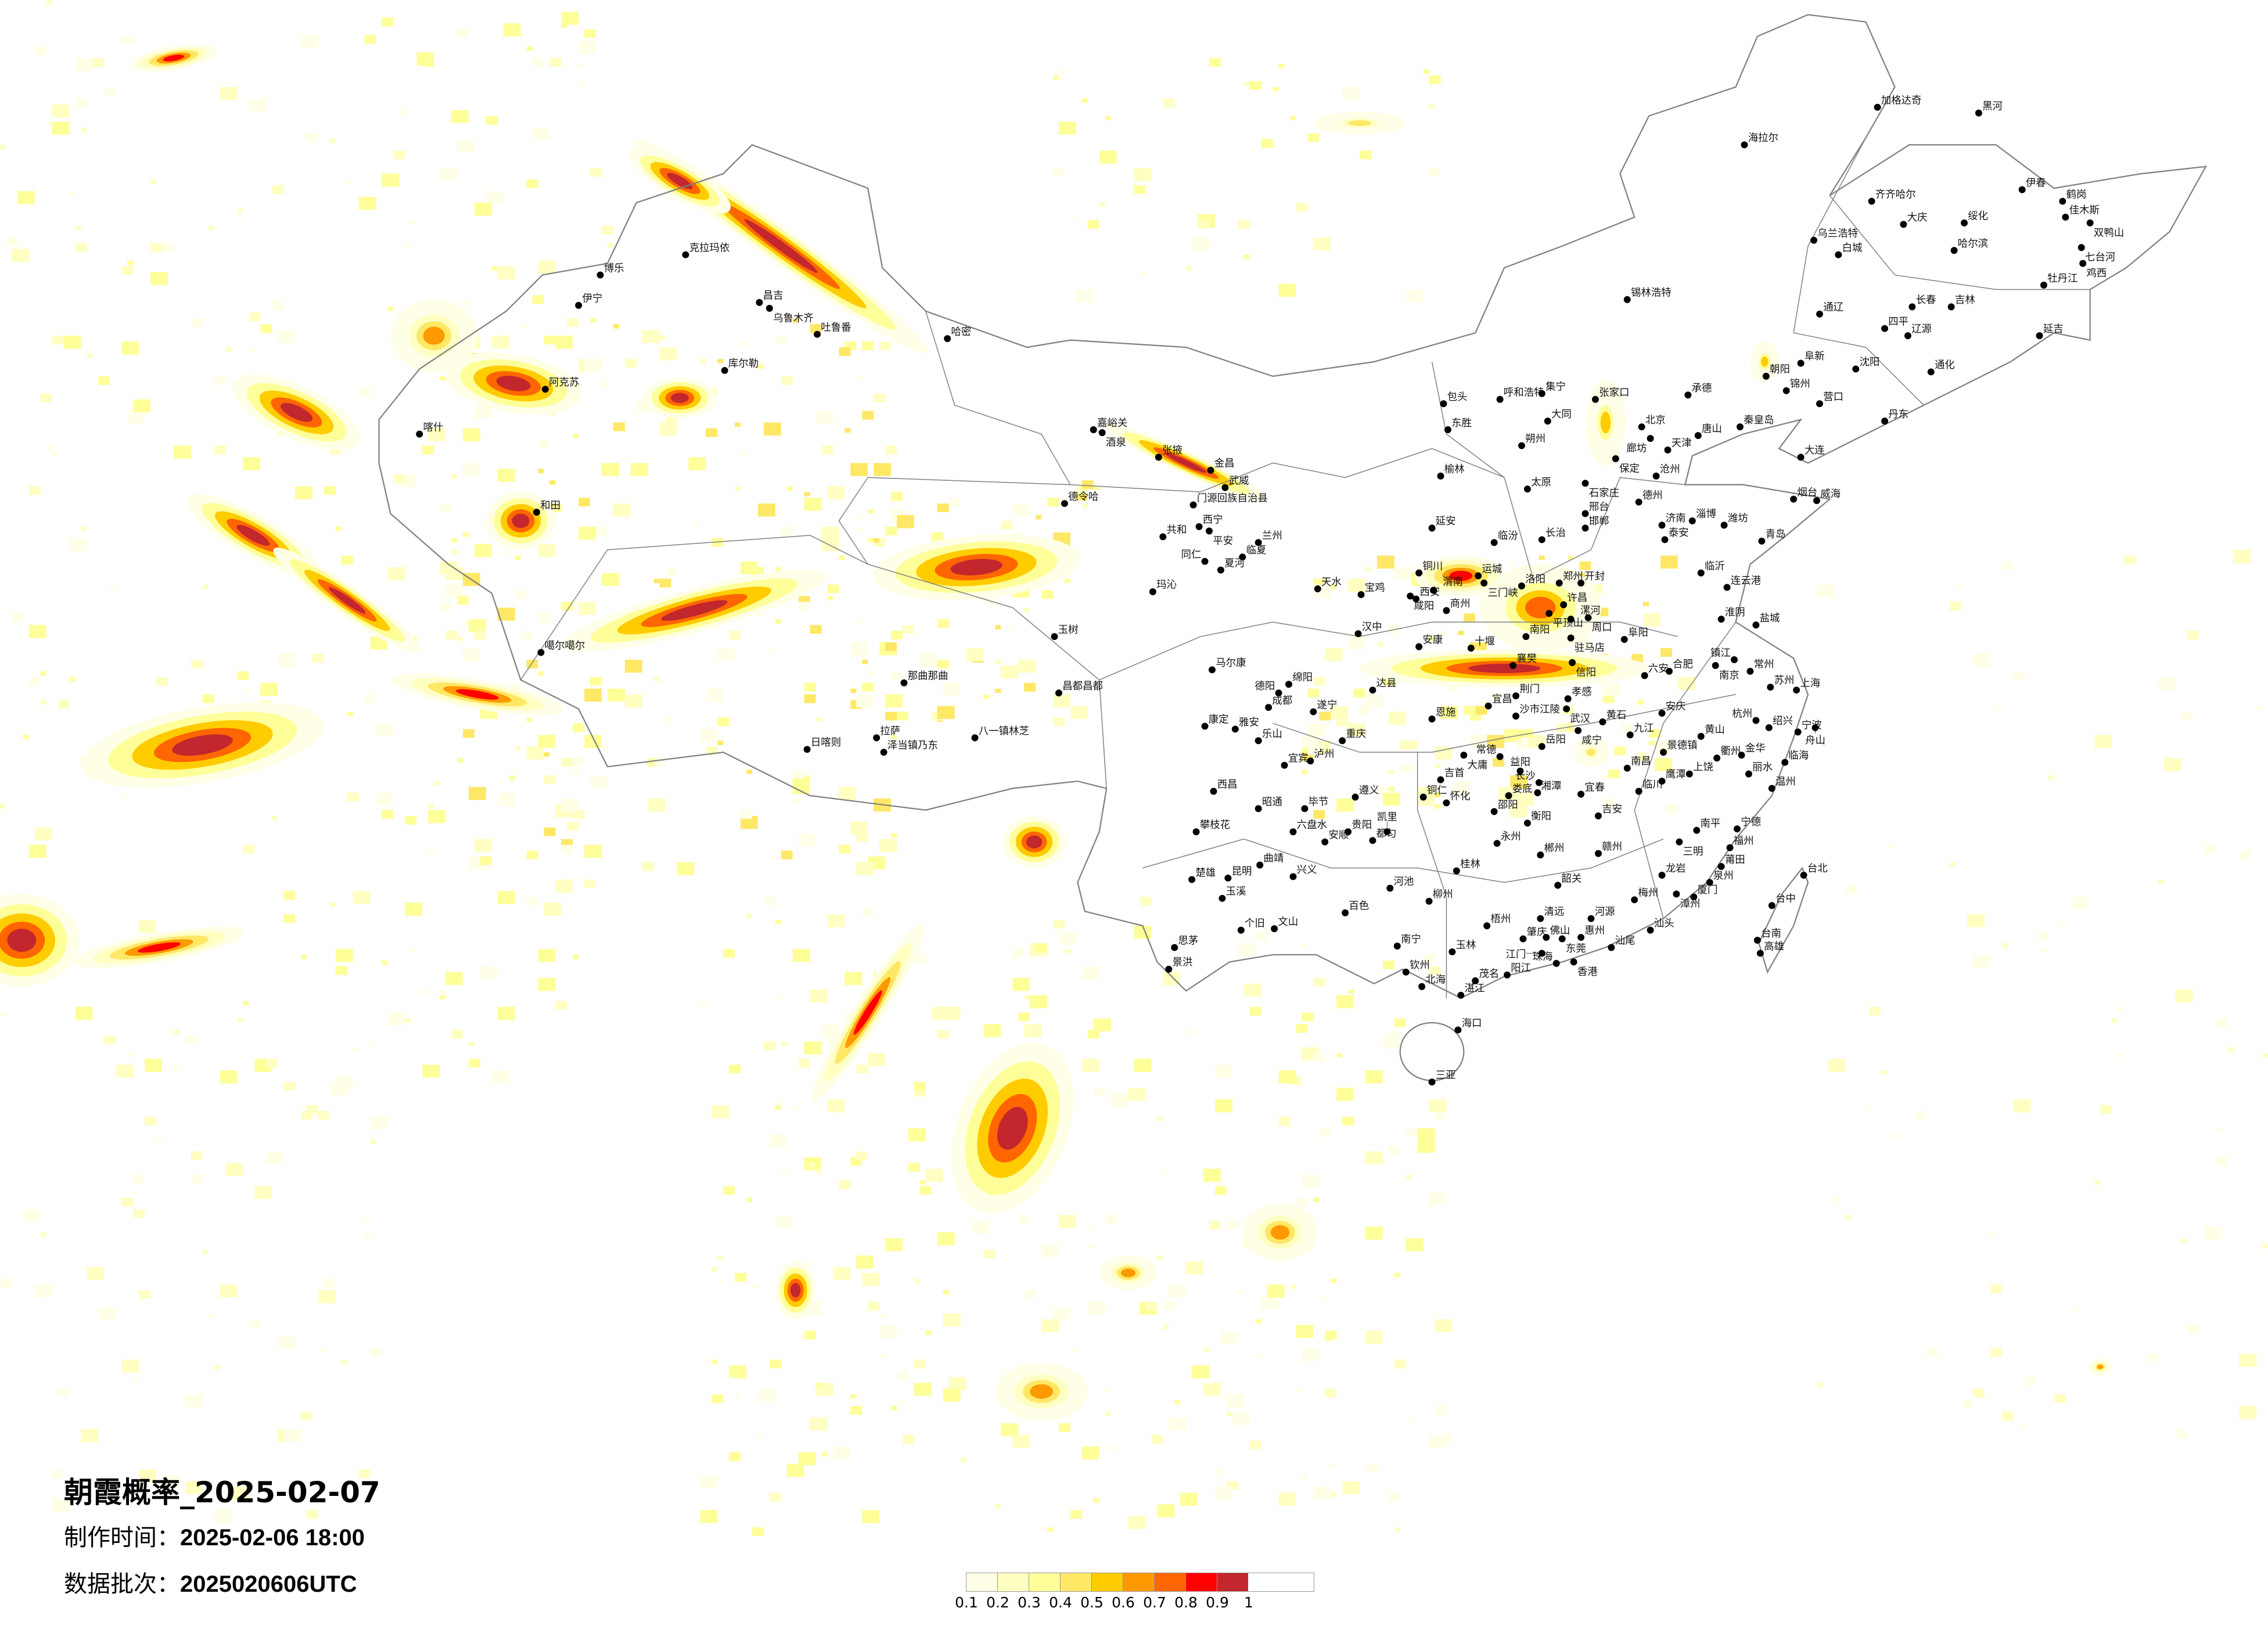 This screenshot has width=2268, height=1626. I want to click on city-label: 泉州, so click(1723, 876).